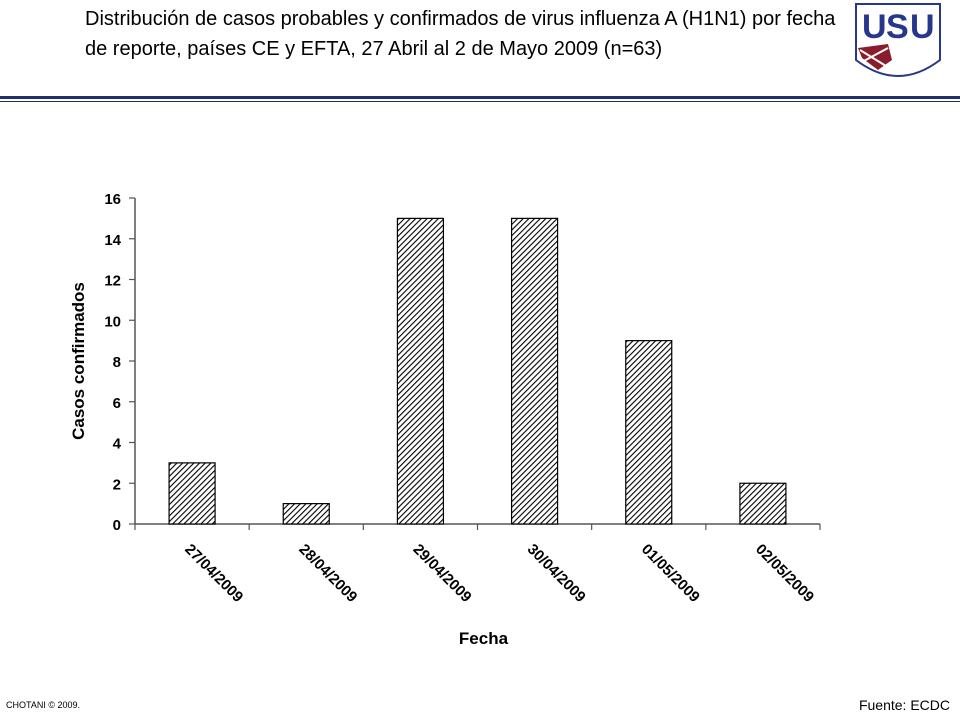  I want to click on y-tick-label: 14, so click(112, 240).